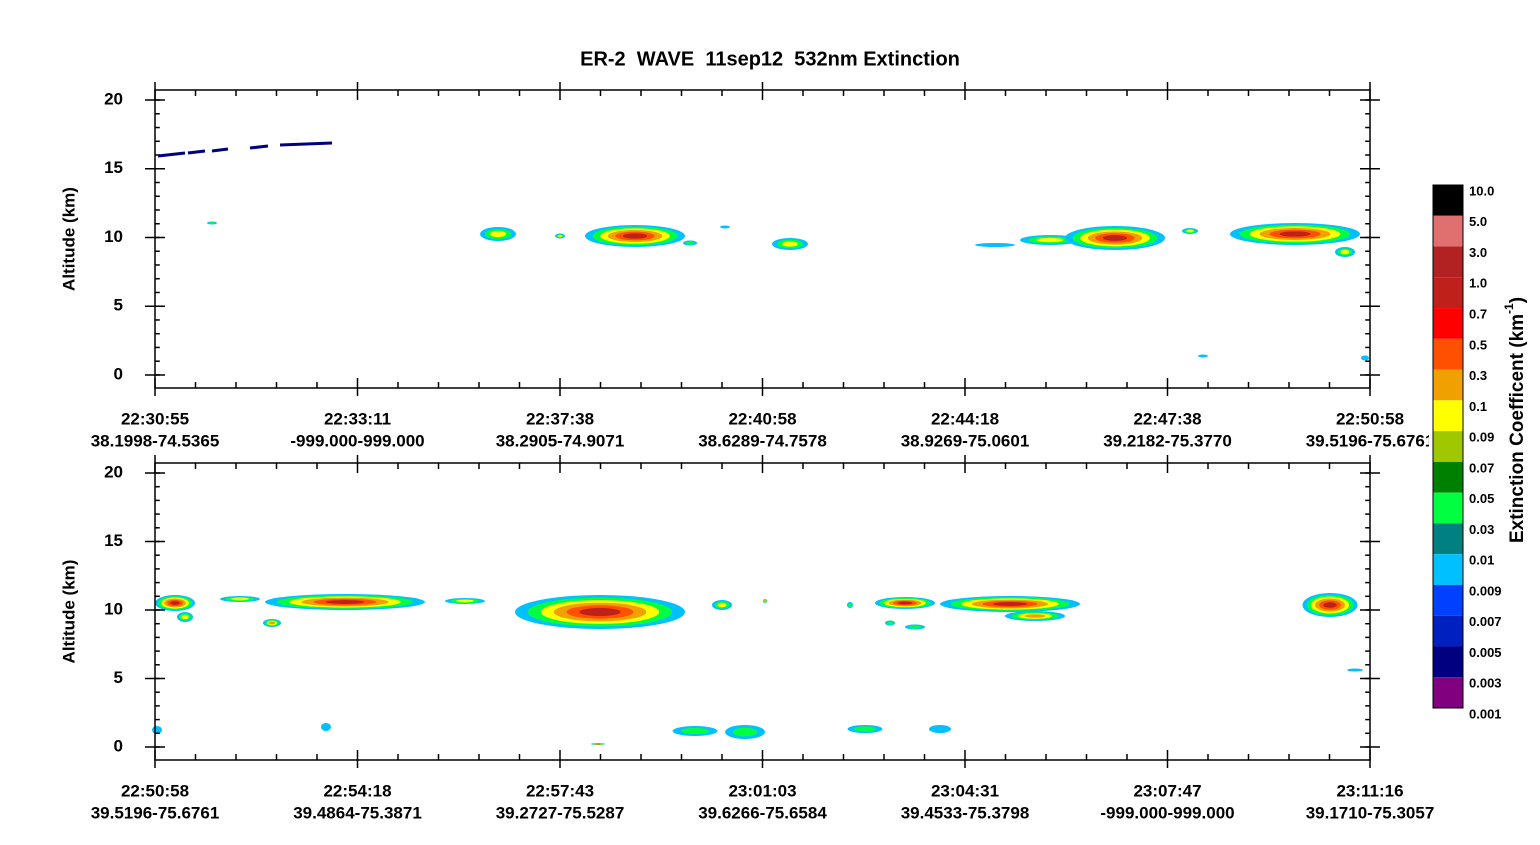 Image resolution: width=1540 pixels, height=845 pixels. What do you see at coordinates (1481, 437) in the screenshot?
I see `colorbar-tick-label: 0.09` at bounding box center [1481, 437].